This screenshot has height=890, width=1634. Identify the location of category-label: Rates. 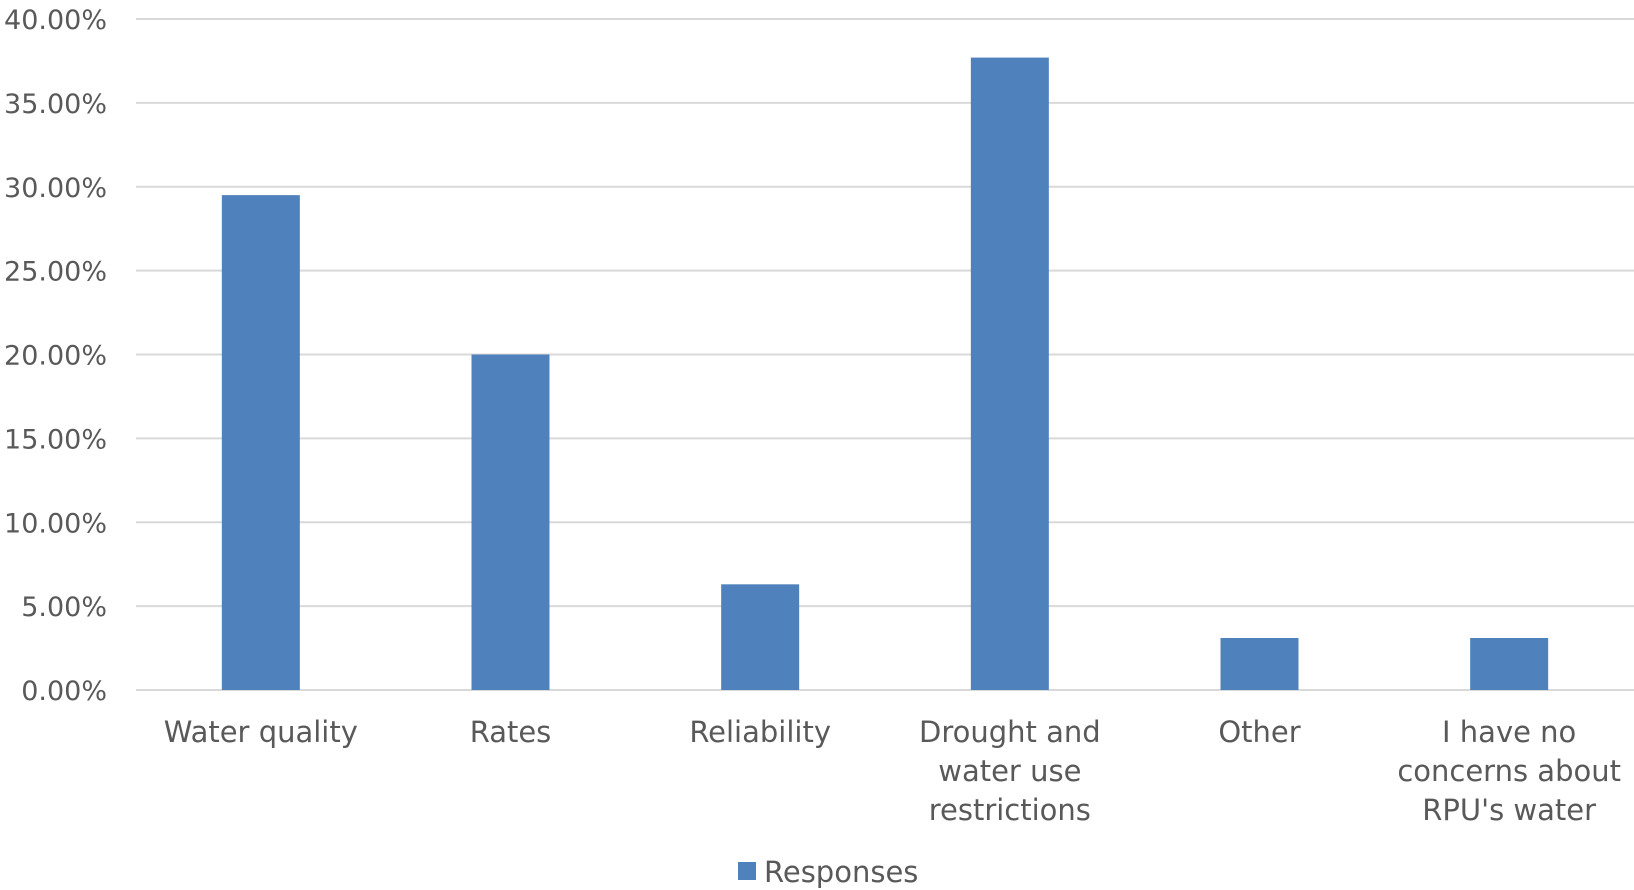
(511, 732).